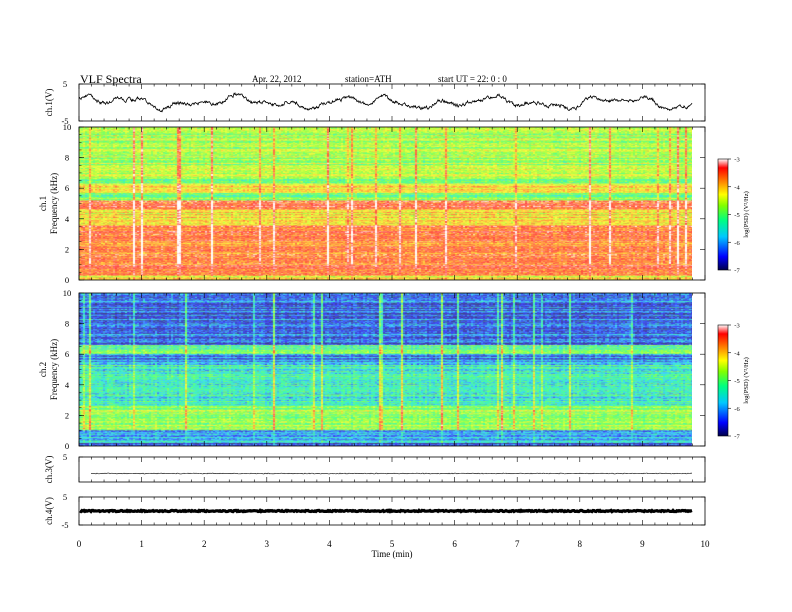 This screenshot has width=792, height=612. Describe the element at coordinates (67, 385) in the screenshot. I see `ch2-spectrogram-ytick-label: 4` at that location.